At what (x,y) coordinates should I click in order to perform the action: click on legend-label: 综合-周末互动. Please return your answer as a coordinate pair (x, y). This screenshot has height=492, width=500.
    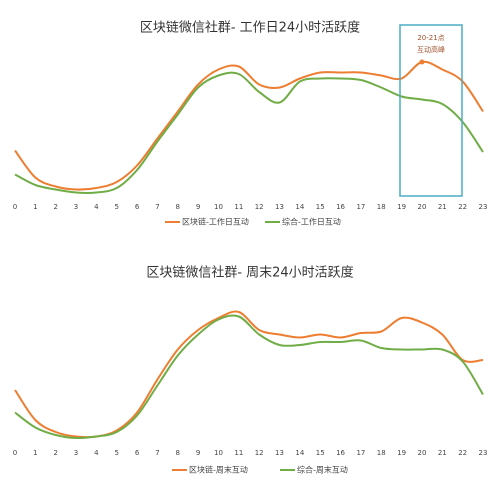
    Looking at the image, I should click on (322, 470).